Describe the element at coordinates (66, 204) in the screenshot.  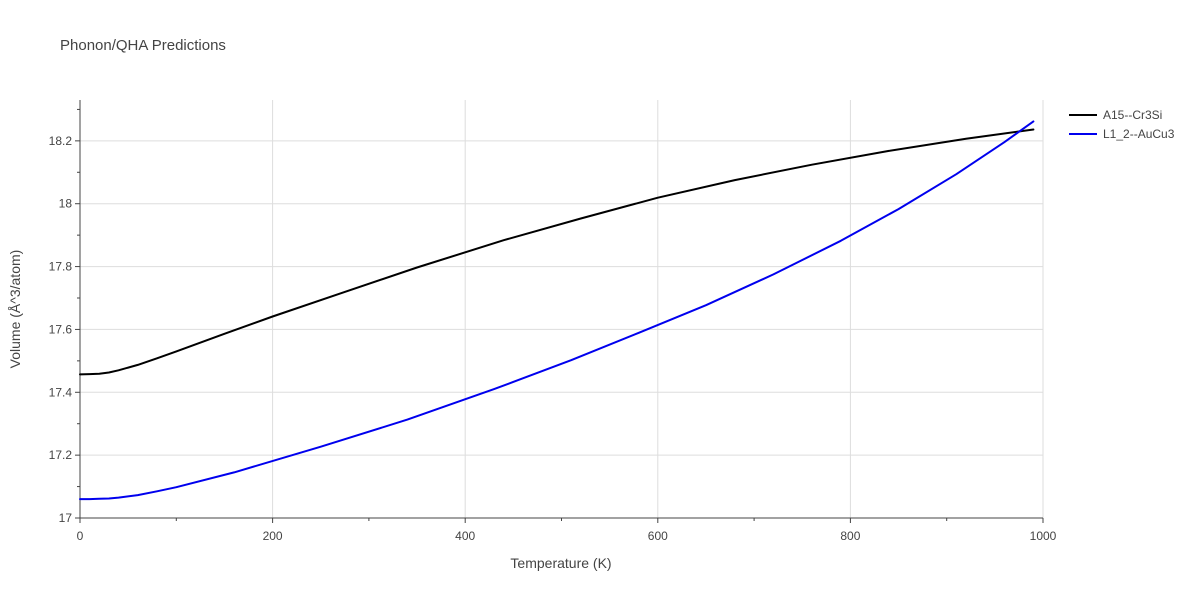
I see `y-tick-label: 18` at that location.